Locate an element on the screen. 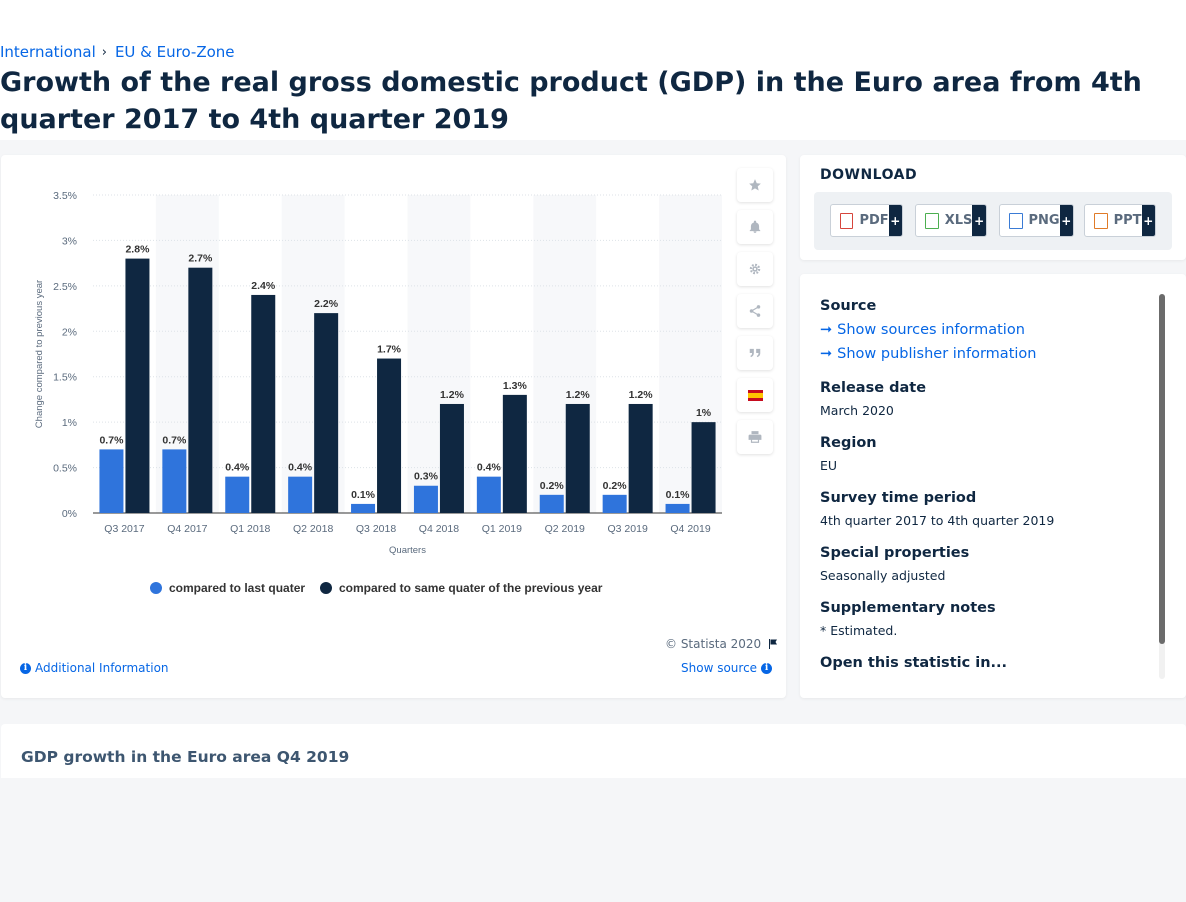 The height and width of the screenshot is (902, 1186). show-source-link: Show source i is located at coordinates (727, 668).